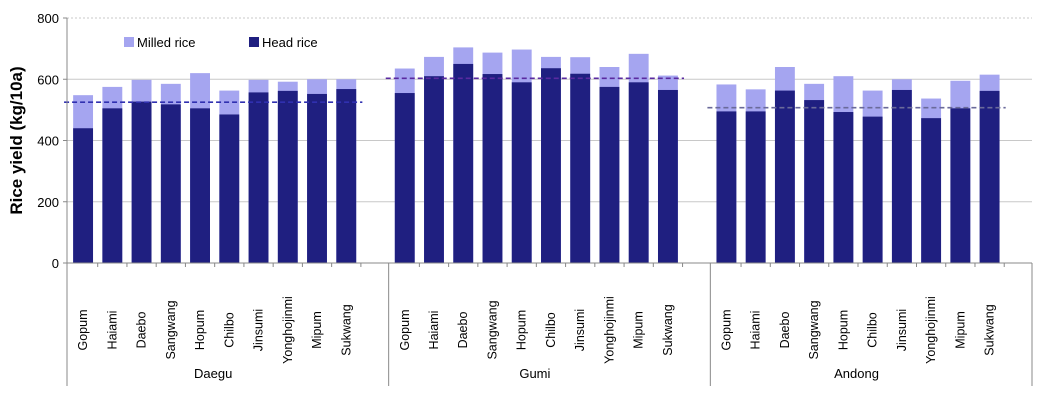  I want to click on bar-head-daegu-sangwang, so click(170, 183).